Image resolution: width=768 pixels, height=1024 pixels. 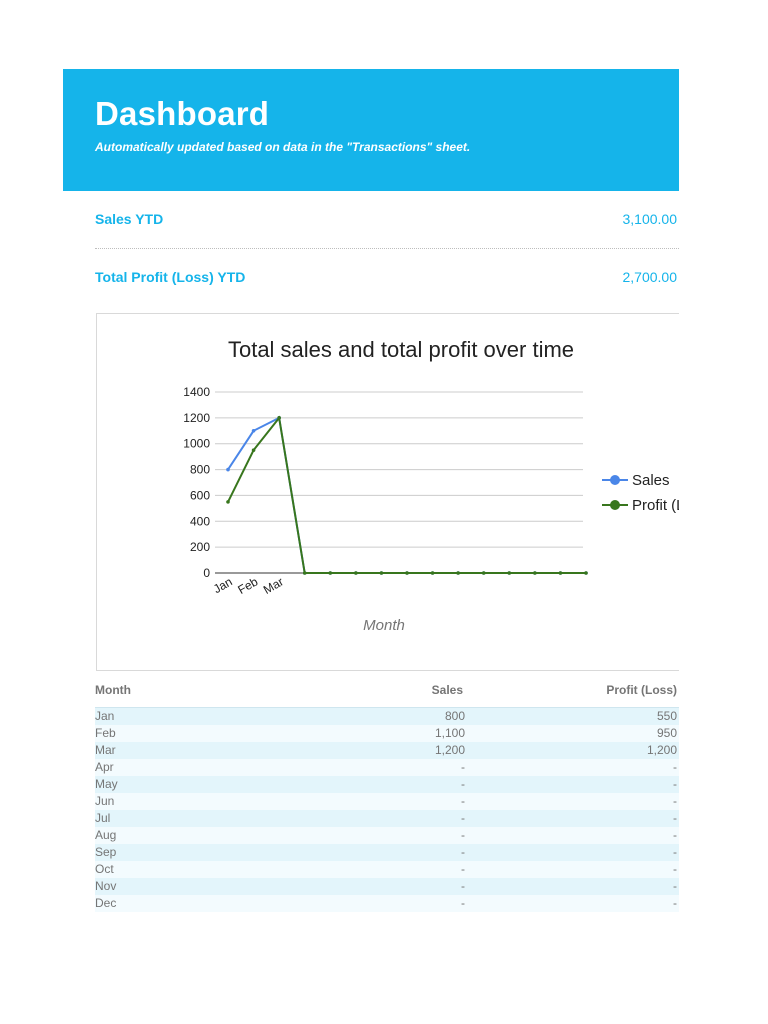 What do you see at coordinates (384, 625) in the screenshot?
I see `chart-x-axis-label: Month` at bounding box center [384, 625].